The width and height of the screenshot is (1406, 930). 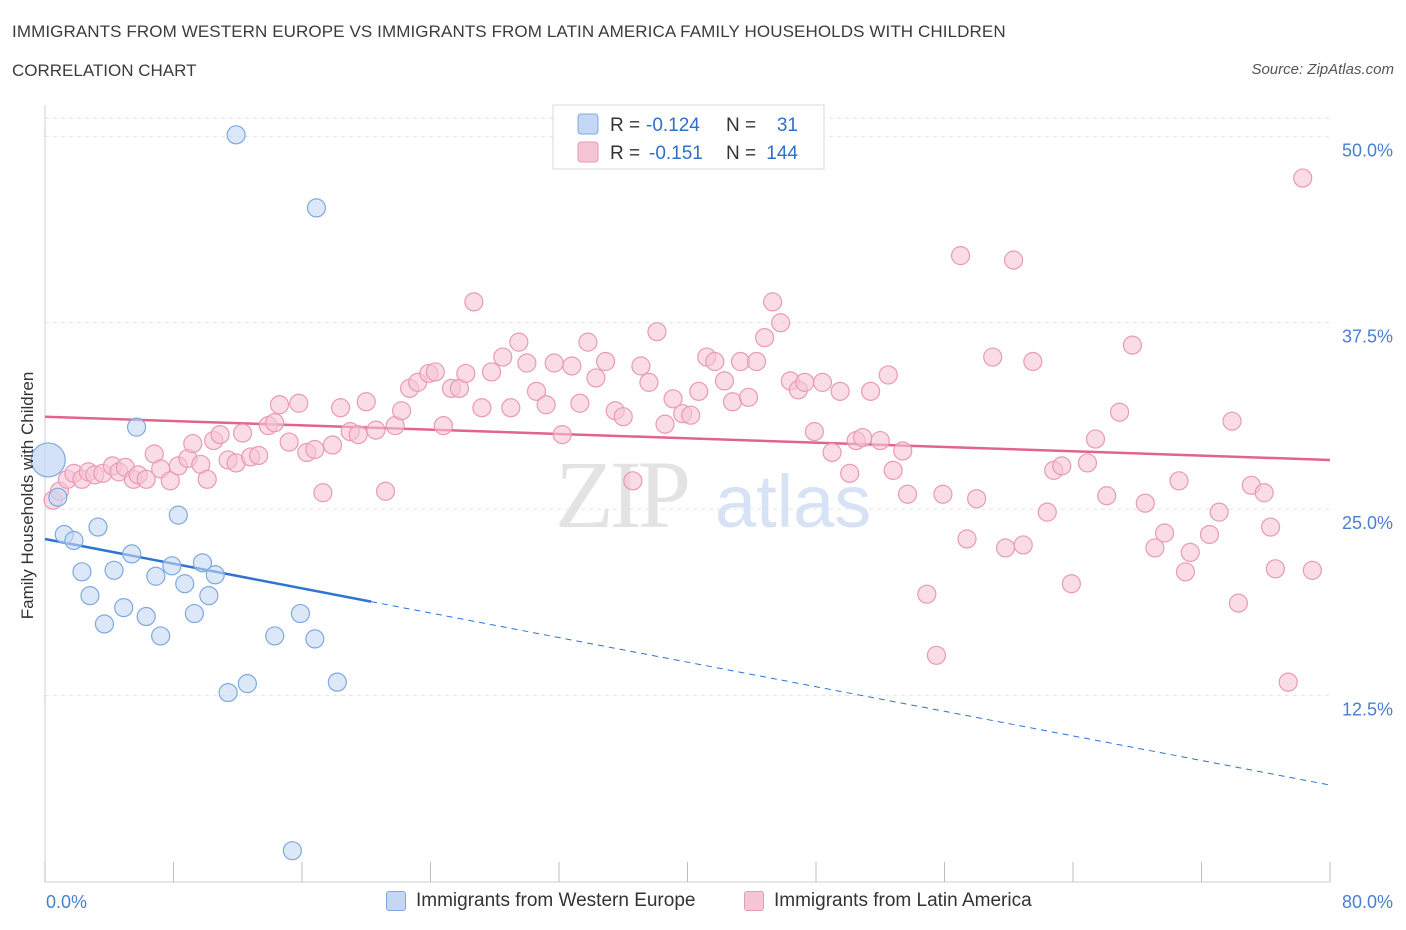 What do you see at coordinates (621, 494) in the screenshot?
I see `watermark-zip: ZIP` at bounding box center [621, 494].